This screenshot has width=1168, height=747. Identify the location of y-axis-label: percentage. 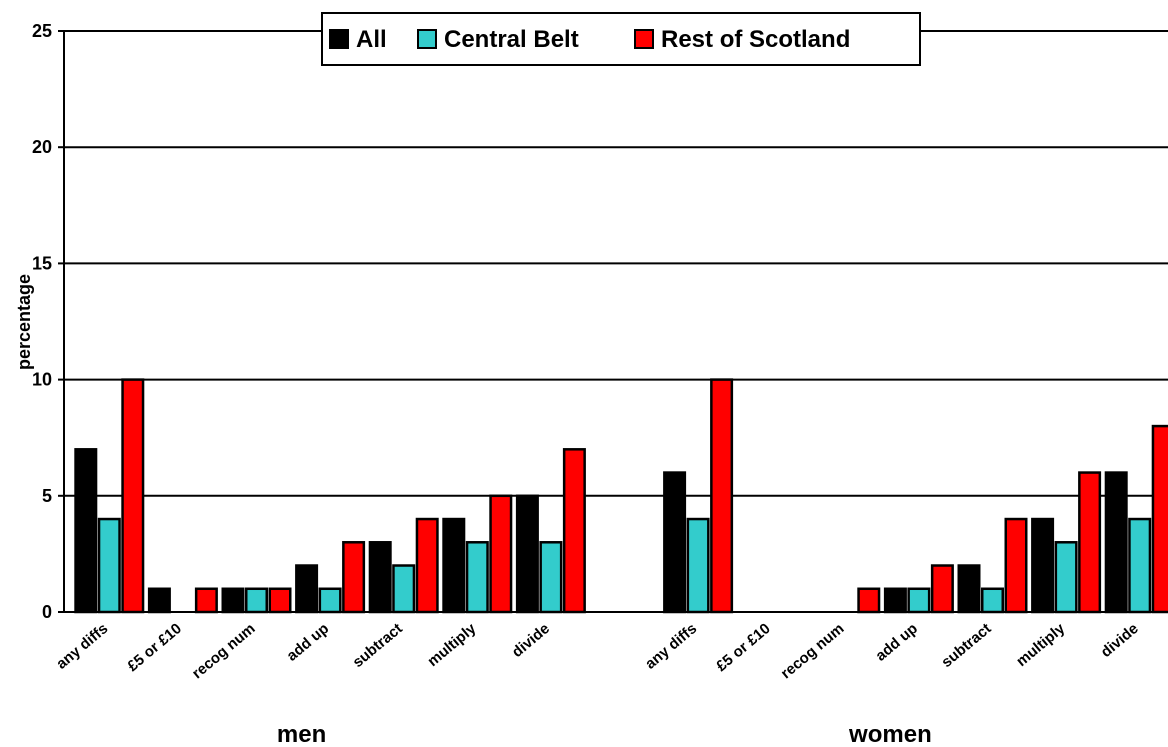
(24, 322).